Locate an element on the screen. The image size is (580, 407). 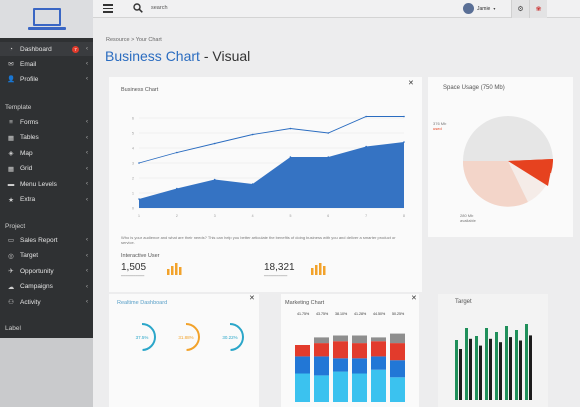
sidebar-item-menu-levels: ▬ Menu Levels ‹ is located at coordinates (46, 184).